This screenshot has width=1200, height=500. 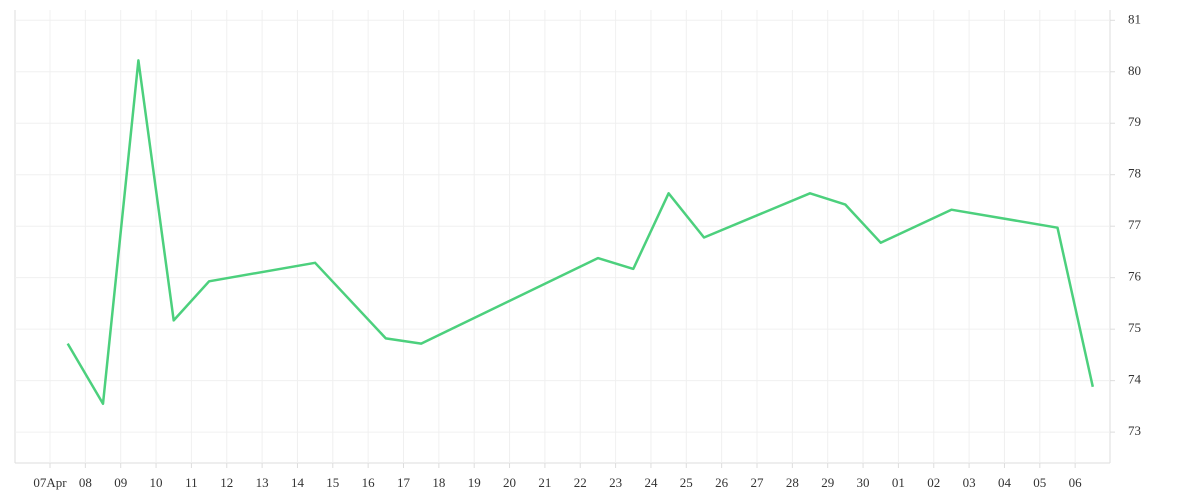 I want to click on x-tick-label: 11, so click(x=191, y=482).